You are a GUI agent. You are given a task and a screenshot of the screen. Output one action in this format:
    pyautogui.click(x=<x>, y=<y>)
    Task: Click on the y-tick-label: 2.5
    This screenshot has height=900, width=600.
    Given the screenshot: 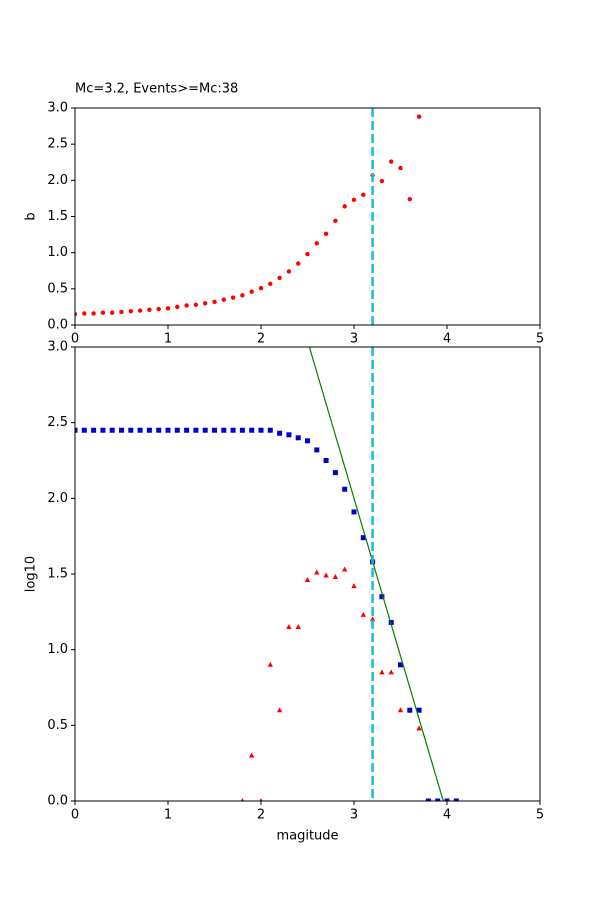 What is the action you would take?
    pyautogui.click(x=57, y=422)
    